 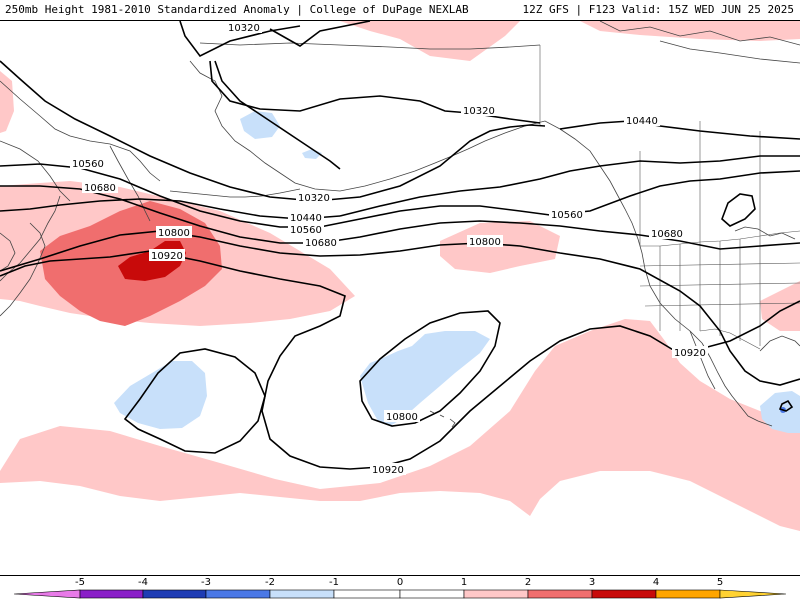 I want to click on pos-anomaly-east-coast-strip, so click(x=780, y=306).